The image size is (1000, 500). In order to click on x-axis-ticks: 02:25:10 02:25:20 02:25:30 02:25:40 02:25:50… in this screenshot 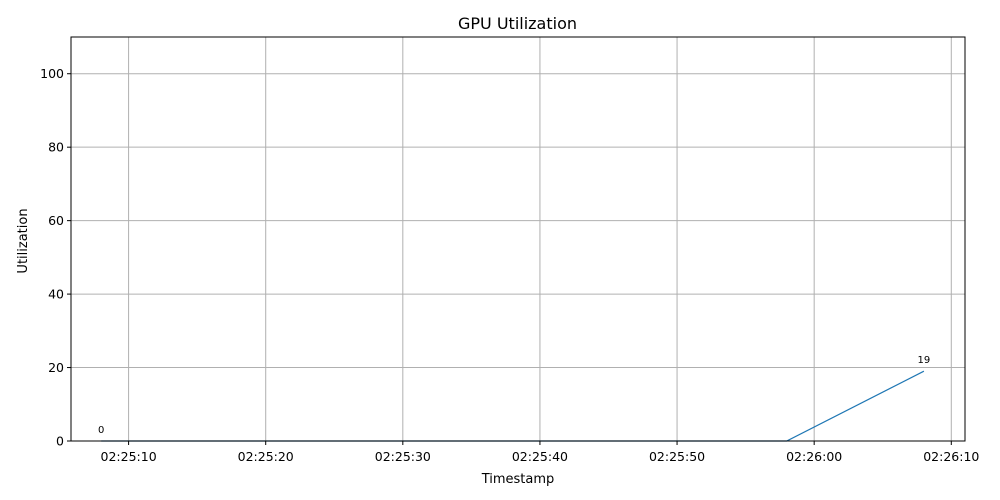, I will do `click(540, 452)`.